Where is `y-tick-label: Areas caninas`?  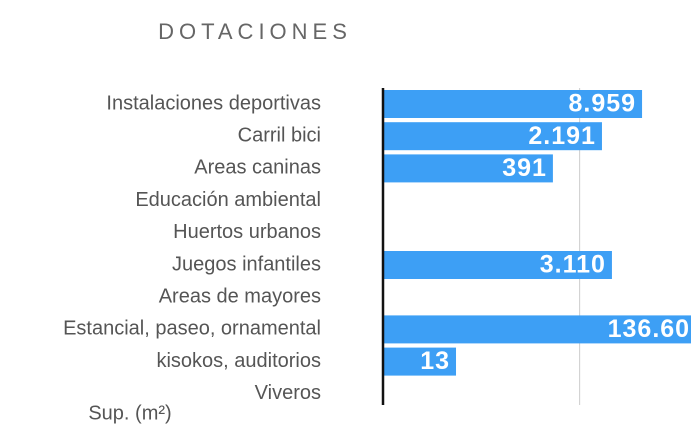 y-tick-label: Areas caninas is located at coordinates (257, 168).